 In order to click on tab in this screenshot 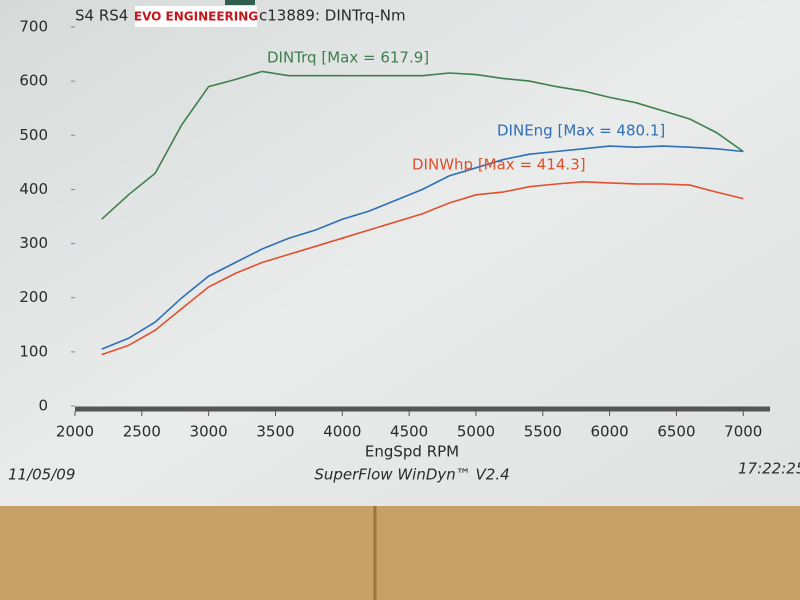, I will do `click(240, 2)`.